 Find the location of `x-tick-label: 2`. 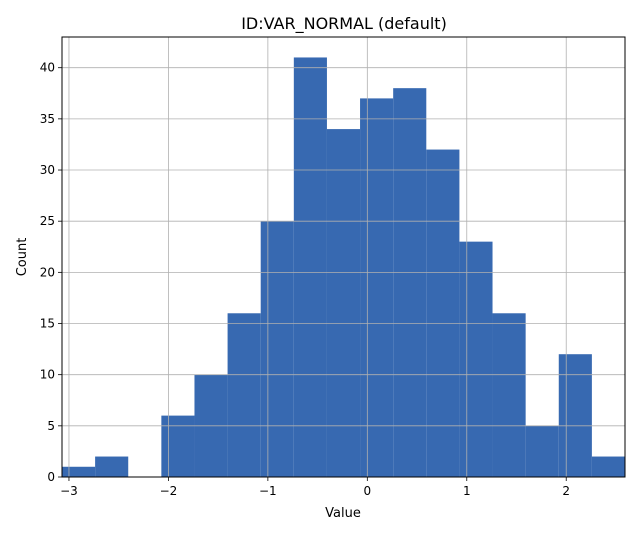

x-tick-label: 2 is located at coordinates (566, 491).